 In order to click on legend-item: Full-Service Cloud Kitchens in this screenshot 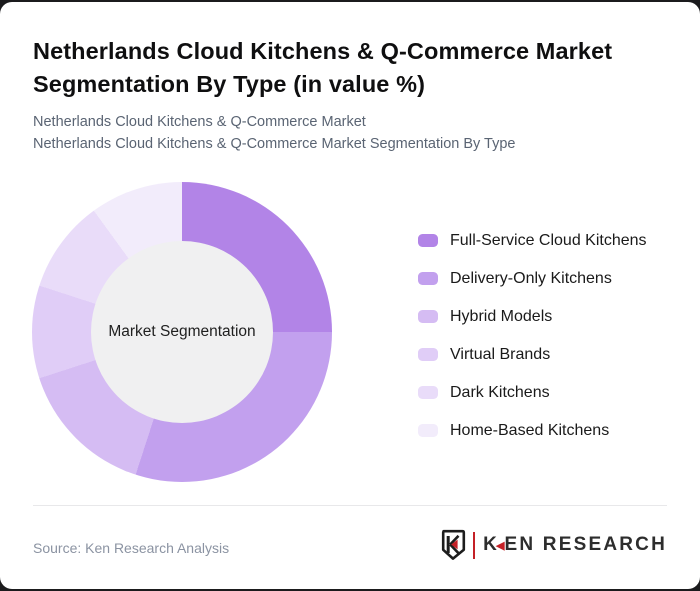, I will do `click(532, 240)`.